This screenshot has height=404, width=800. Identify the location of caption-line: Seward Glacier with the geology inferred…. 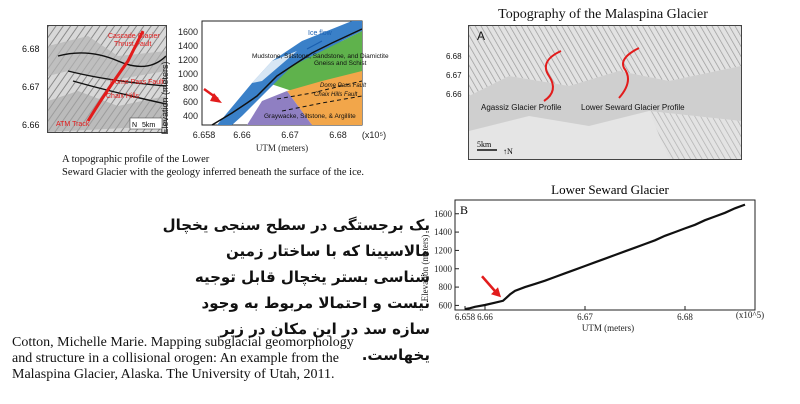
(213, 172).